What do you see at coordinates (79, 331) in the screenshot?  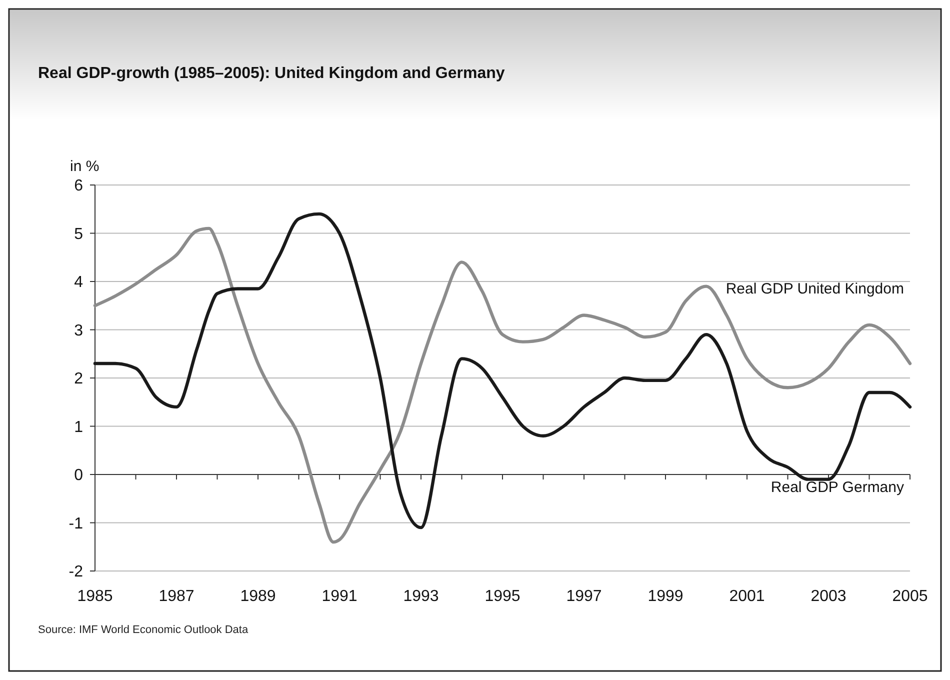 I see `y-tick-label: 3` at bounding box center [79, 331].